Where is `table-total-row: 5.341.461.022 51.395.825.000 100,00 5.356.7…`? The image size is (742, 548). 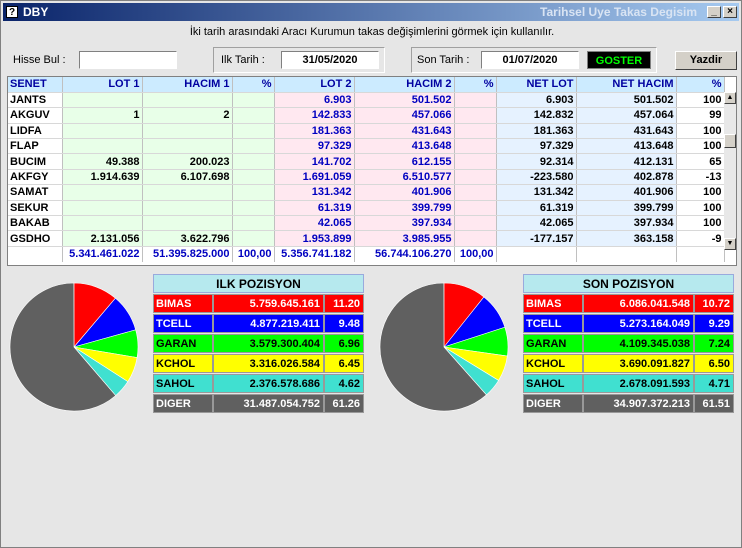 table-total-row: 5.341.461.022 51.395.825.000 100,00 5.356.7… is located at coordinates (366, 254).